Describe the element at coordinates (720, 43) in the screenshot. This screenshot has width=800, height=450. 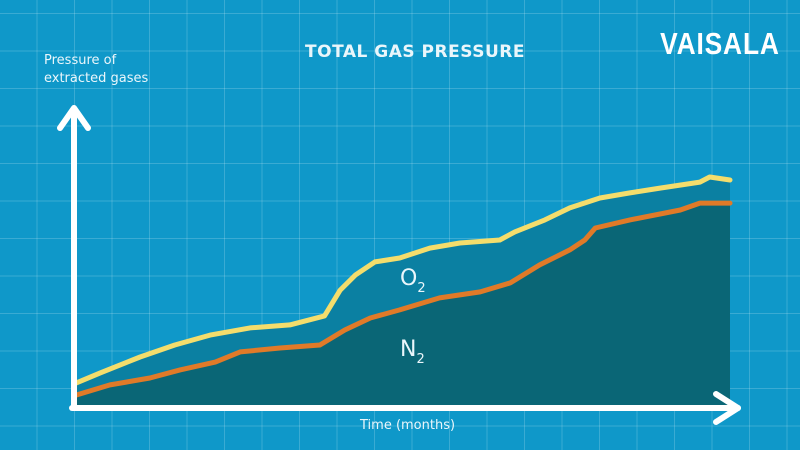
I see `vaisala-logo: VAISALA` at that location.